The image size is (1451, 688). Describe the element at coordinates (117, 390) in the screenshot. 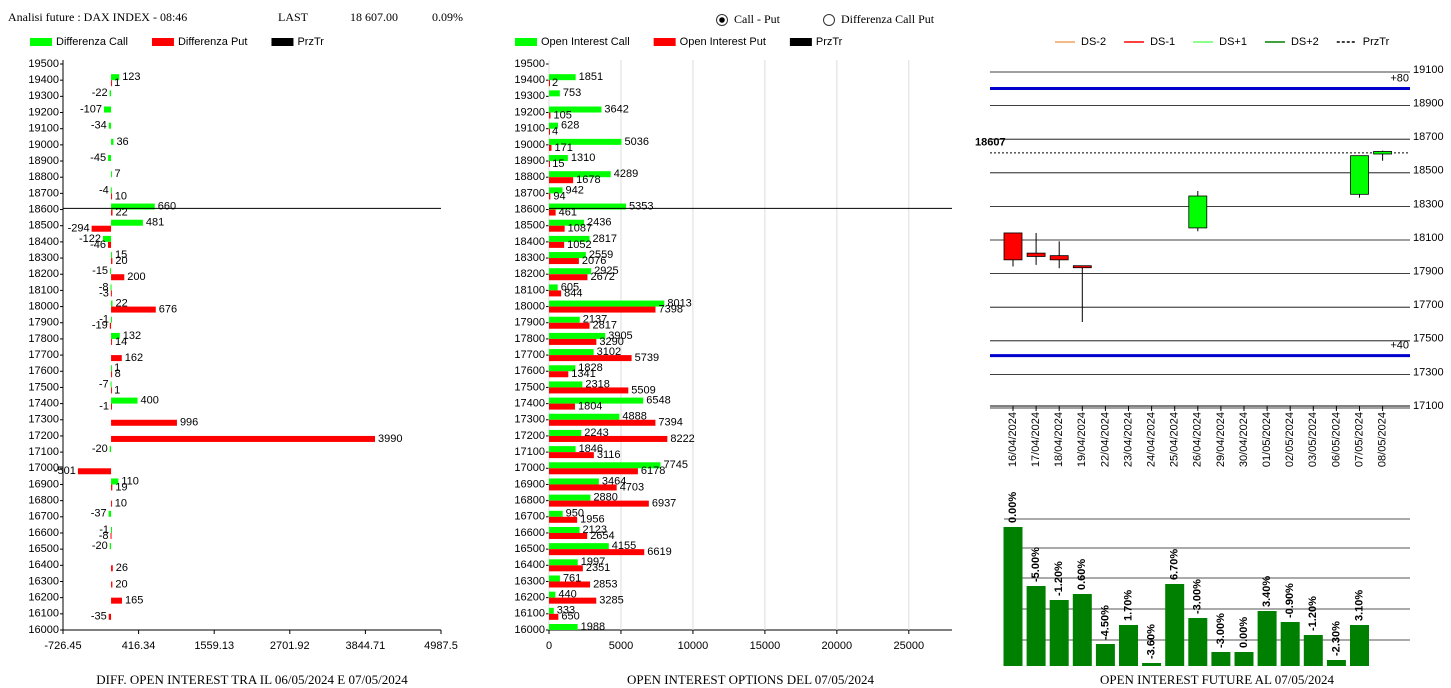

I see `bar-label: 1` at that location.